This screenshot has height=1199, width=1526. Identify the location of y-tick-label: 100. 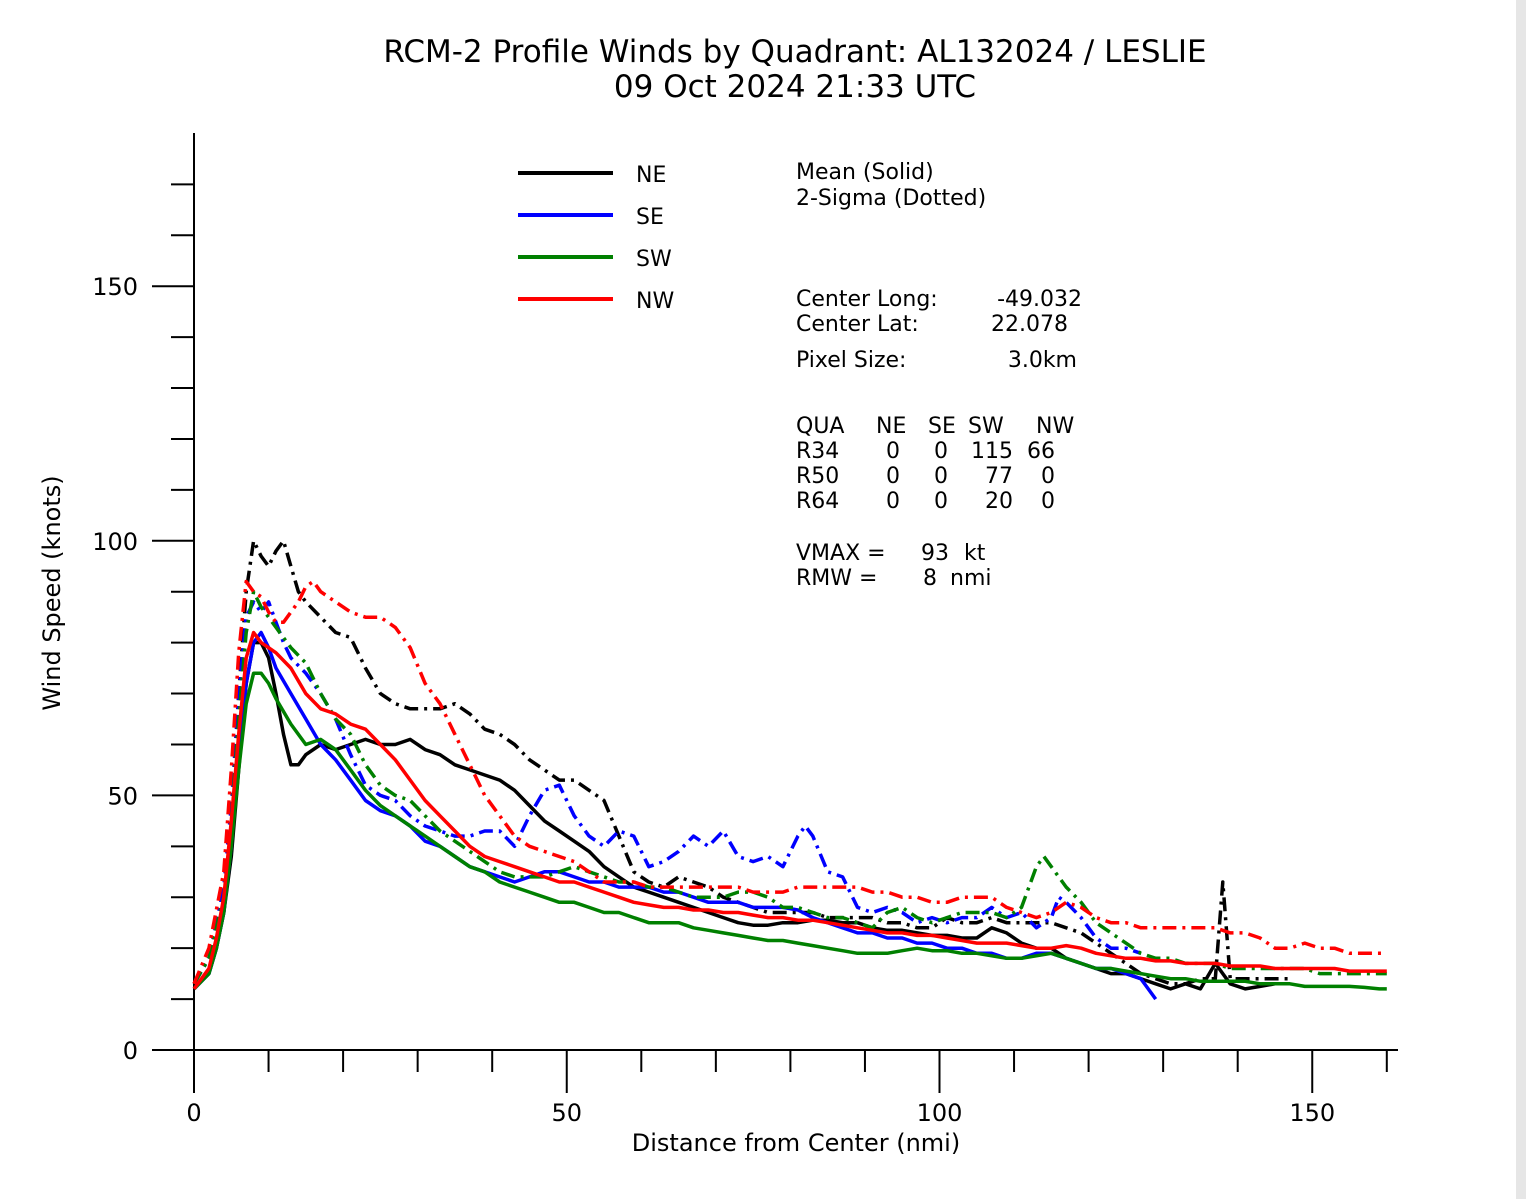
(115, 542).